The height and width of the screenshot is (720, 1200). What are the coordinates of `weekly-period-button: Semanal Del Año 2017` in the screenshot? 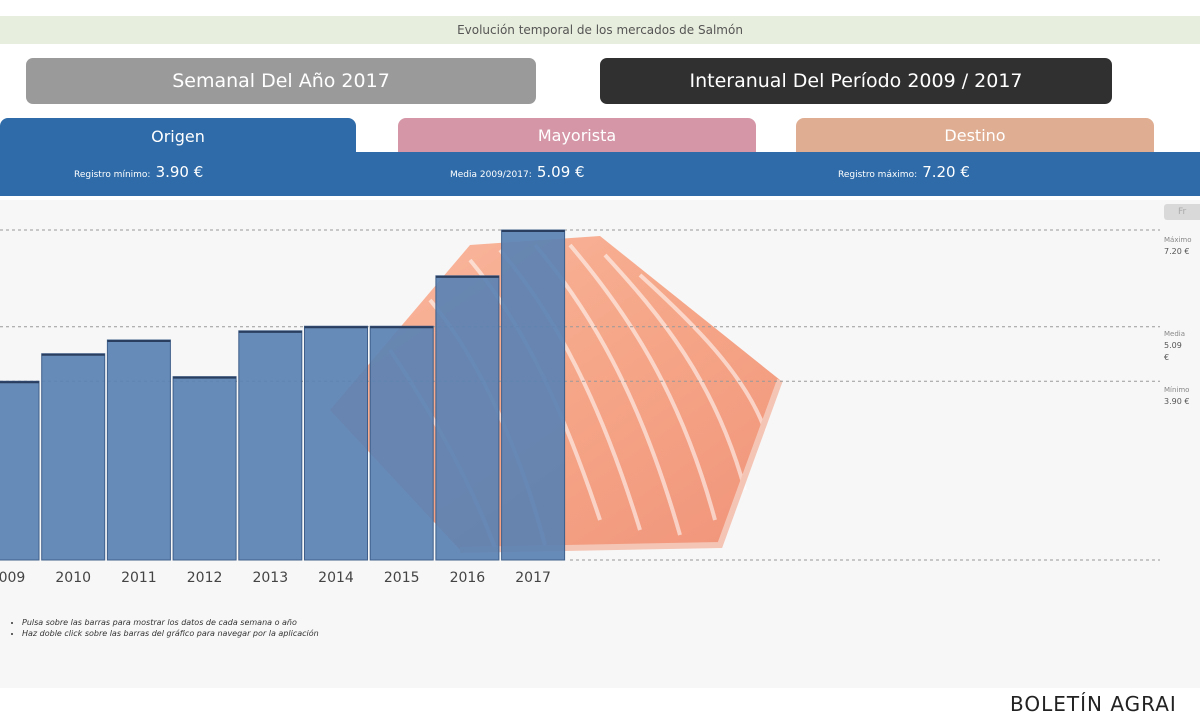 It's located at (281, 81).